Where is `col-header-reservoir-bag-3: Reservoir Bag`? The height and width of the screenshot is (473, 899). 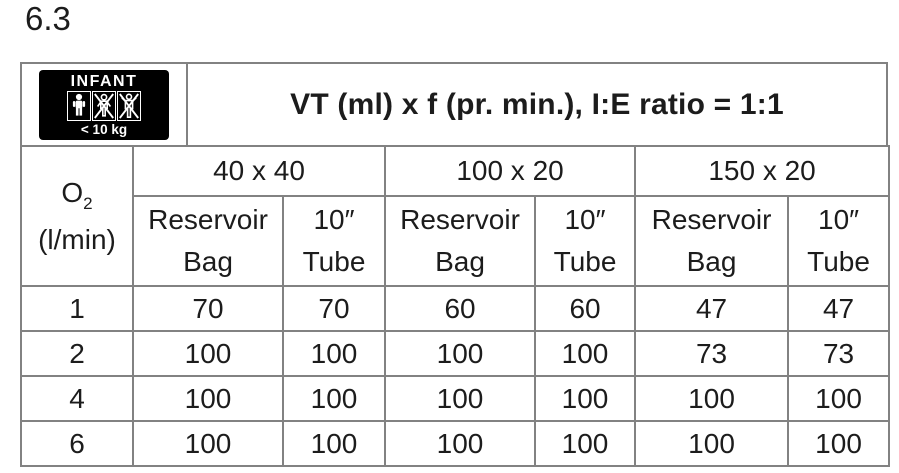
col-header-reservoir-bag-3: Reservoir Bag is located at coordinates (712, 241).